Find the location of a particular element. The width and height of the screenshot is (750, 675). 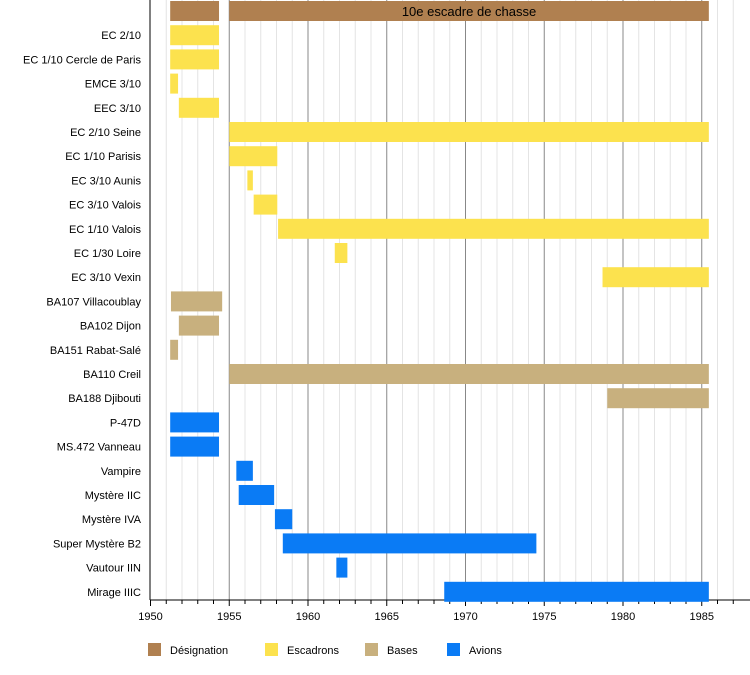

row-label: EEC 3/10 is located at coordinates (117, 109).